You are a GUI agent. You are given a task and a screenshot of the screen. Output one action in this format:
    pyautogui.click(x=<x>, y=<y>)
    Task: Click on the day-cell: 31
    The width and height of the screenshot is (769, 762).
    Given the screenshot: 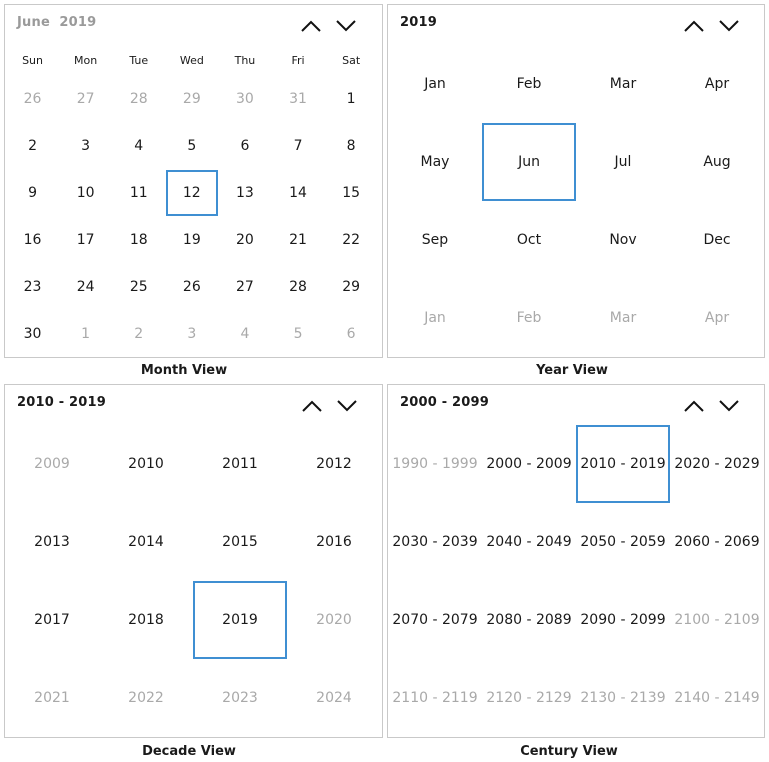 What is the action you would take?
    pyautogui.click(x=298, y=98)
    